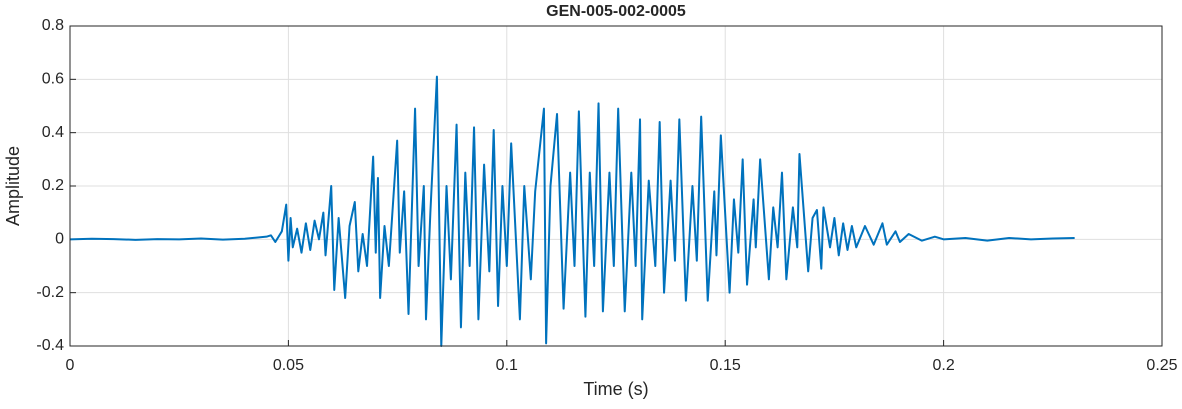  Describe the element at coordinates (507, 365) in the screenshot. I see `x-tick-label: 0.1` at that location.